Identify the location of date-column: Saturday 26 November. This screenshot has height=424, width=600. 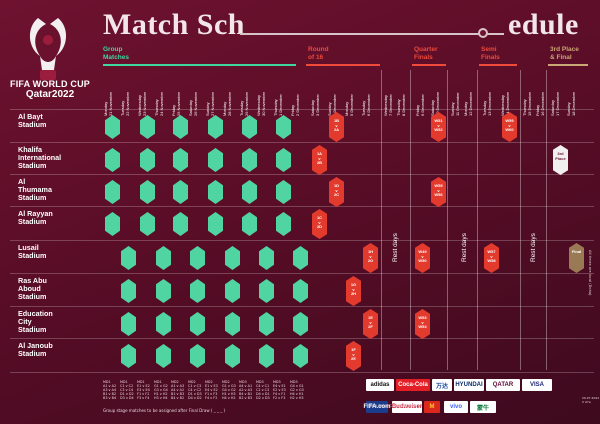
(193, 97).